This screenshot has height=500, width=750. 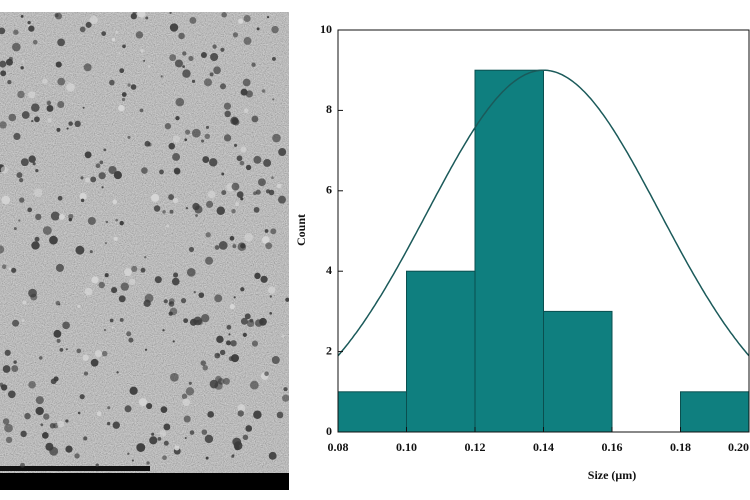 What do you see at coordinates (738, 447) in the screenshot?
I see `x-tick-label: 0.20` at bounding box center [738, 447].